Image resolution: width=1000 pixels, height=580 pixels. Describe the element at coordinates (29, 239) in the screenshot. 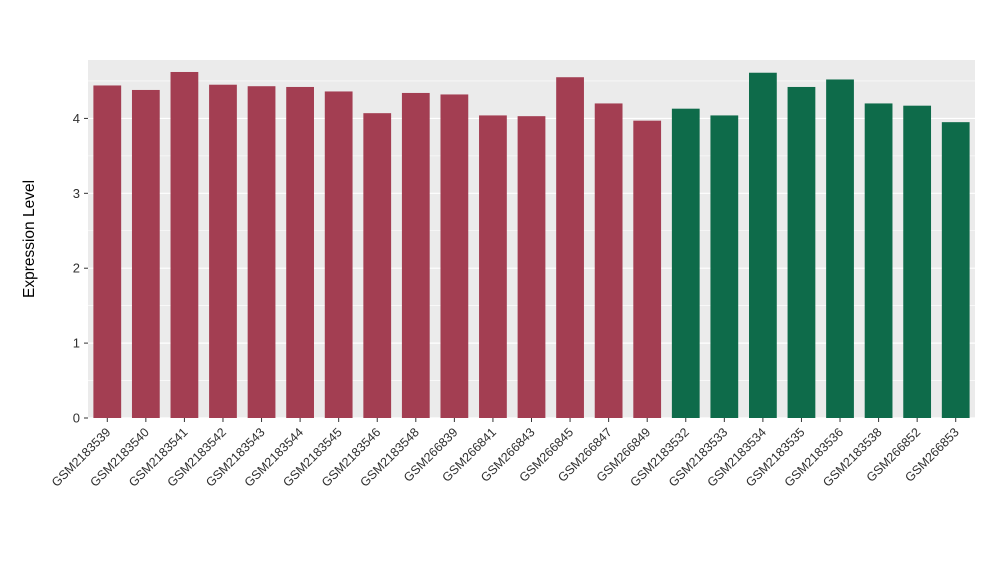

I see `y-axis-title: Expression Level` at that location.